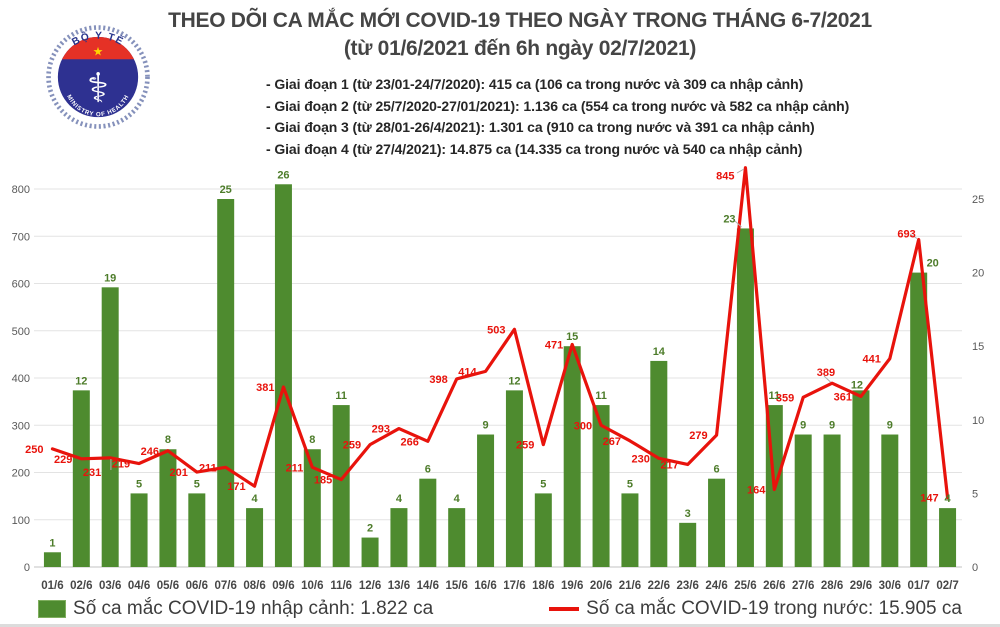  Describe the element at coordinates (21, 285) in the screenshot. I see `svg-text: 600` at that location.